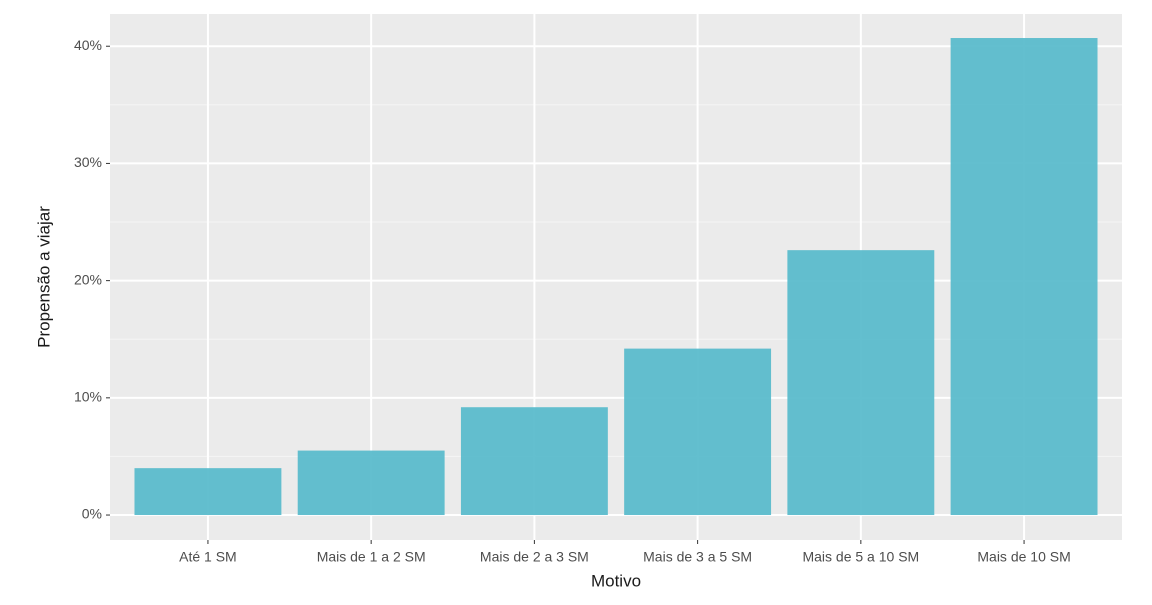  What do you see at coordinates (860, 557) in the screenshot?
I see `x-tick-label: Mais de 5 a 10 SM` at bounding box center [860, 557].